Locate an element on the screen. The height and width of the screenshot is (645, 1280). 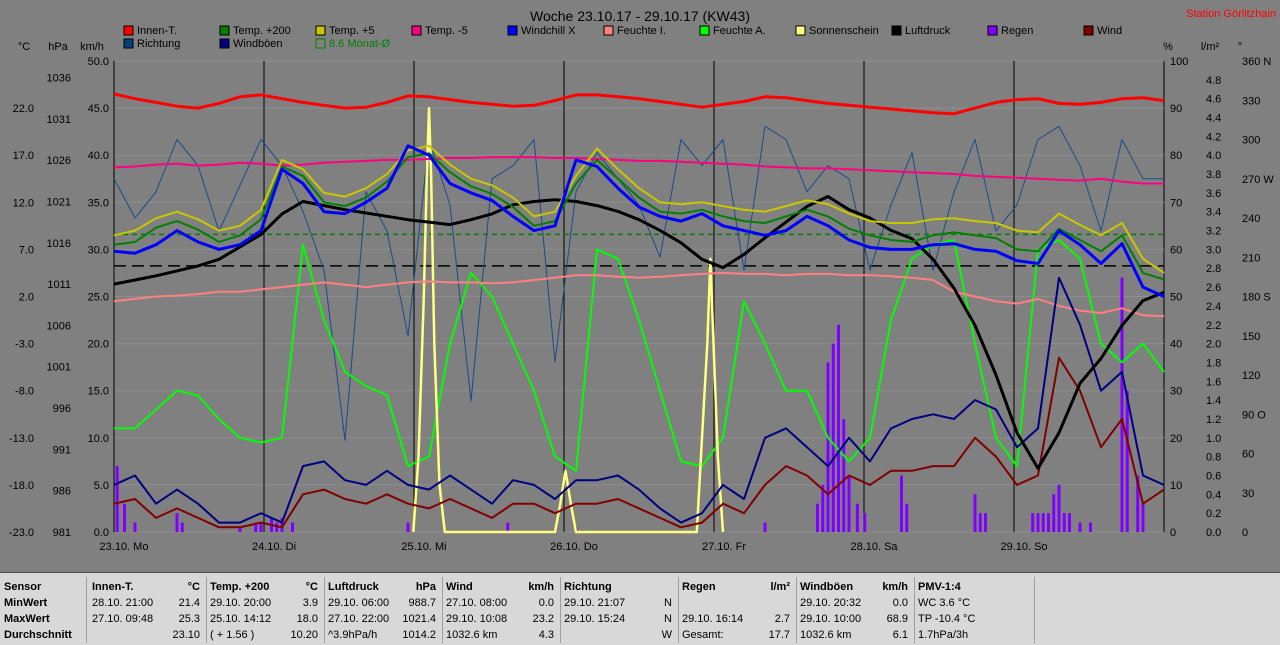
legend-label: Temp. +5 is located at coordinates (352, 31).